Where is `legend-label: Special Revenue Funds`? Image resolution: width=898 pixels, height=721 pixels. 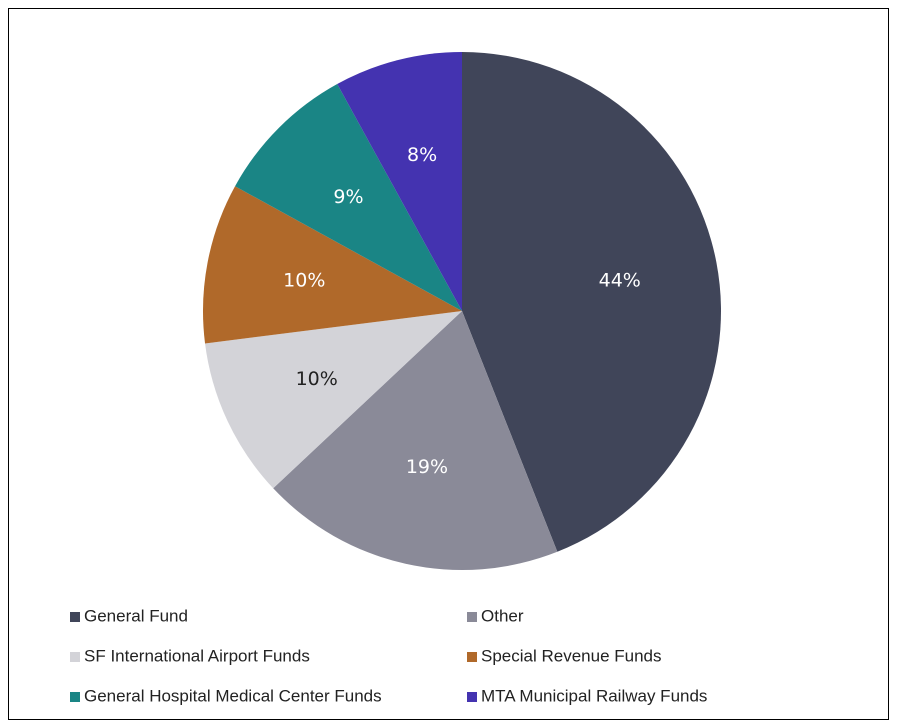
legend-label: Special Revenue Funds is located at coordinates (571, 655).